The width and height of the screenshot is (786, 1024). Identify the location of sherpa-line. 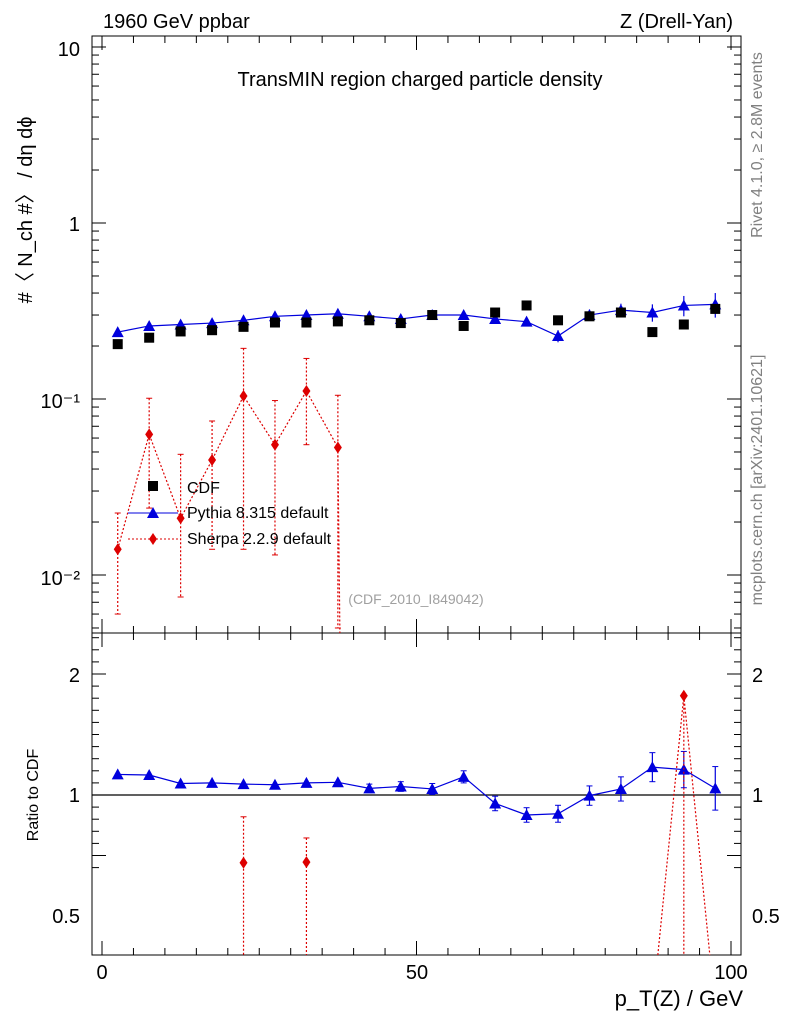
(228, 469).